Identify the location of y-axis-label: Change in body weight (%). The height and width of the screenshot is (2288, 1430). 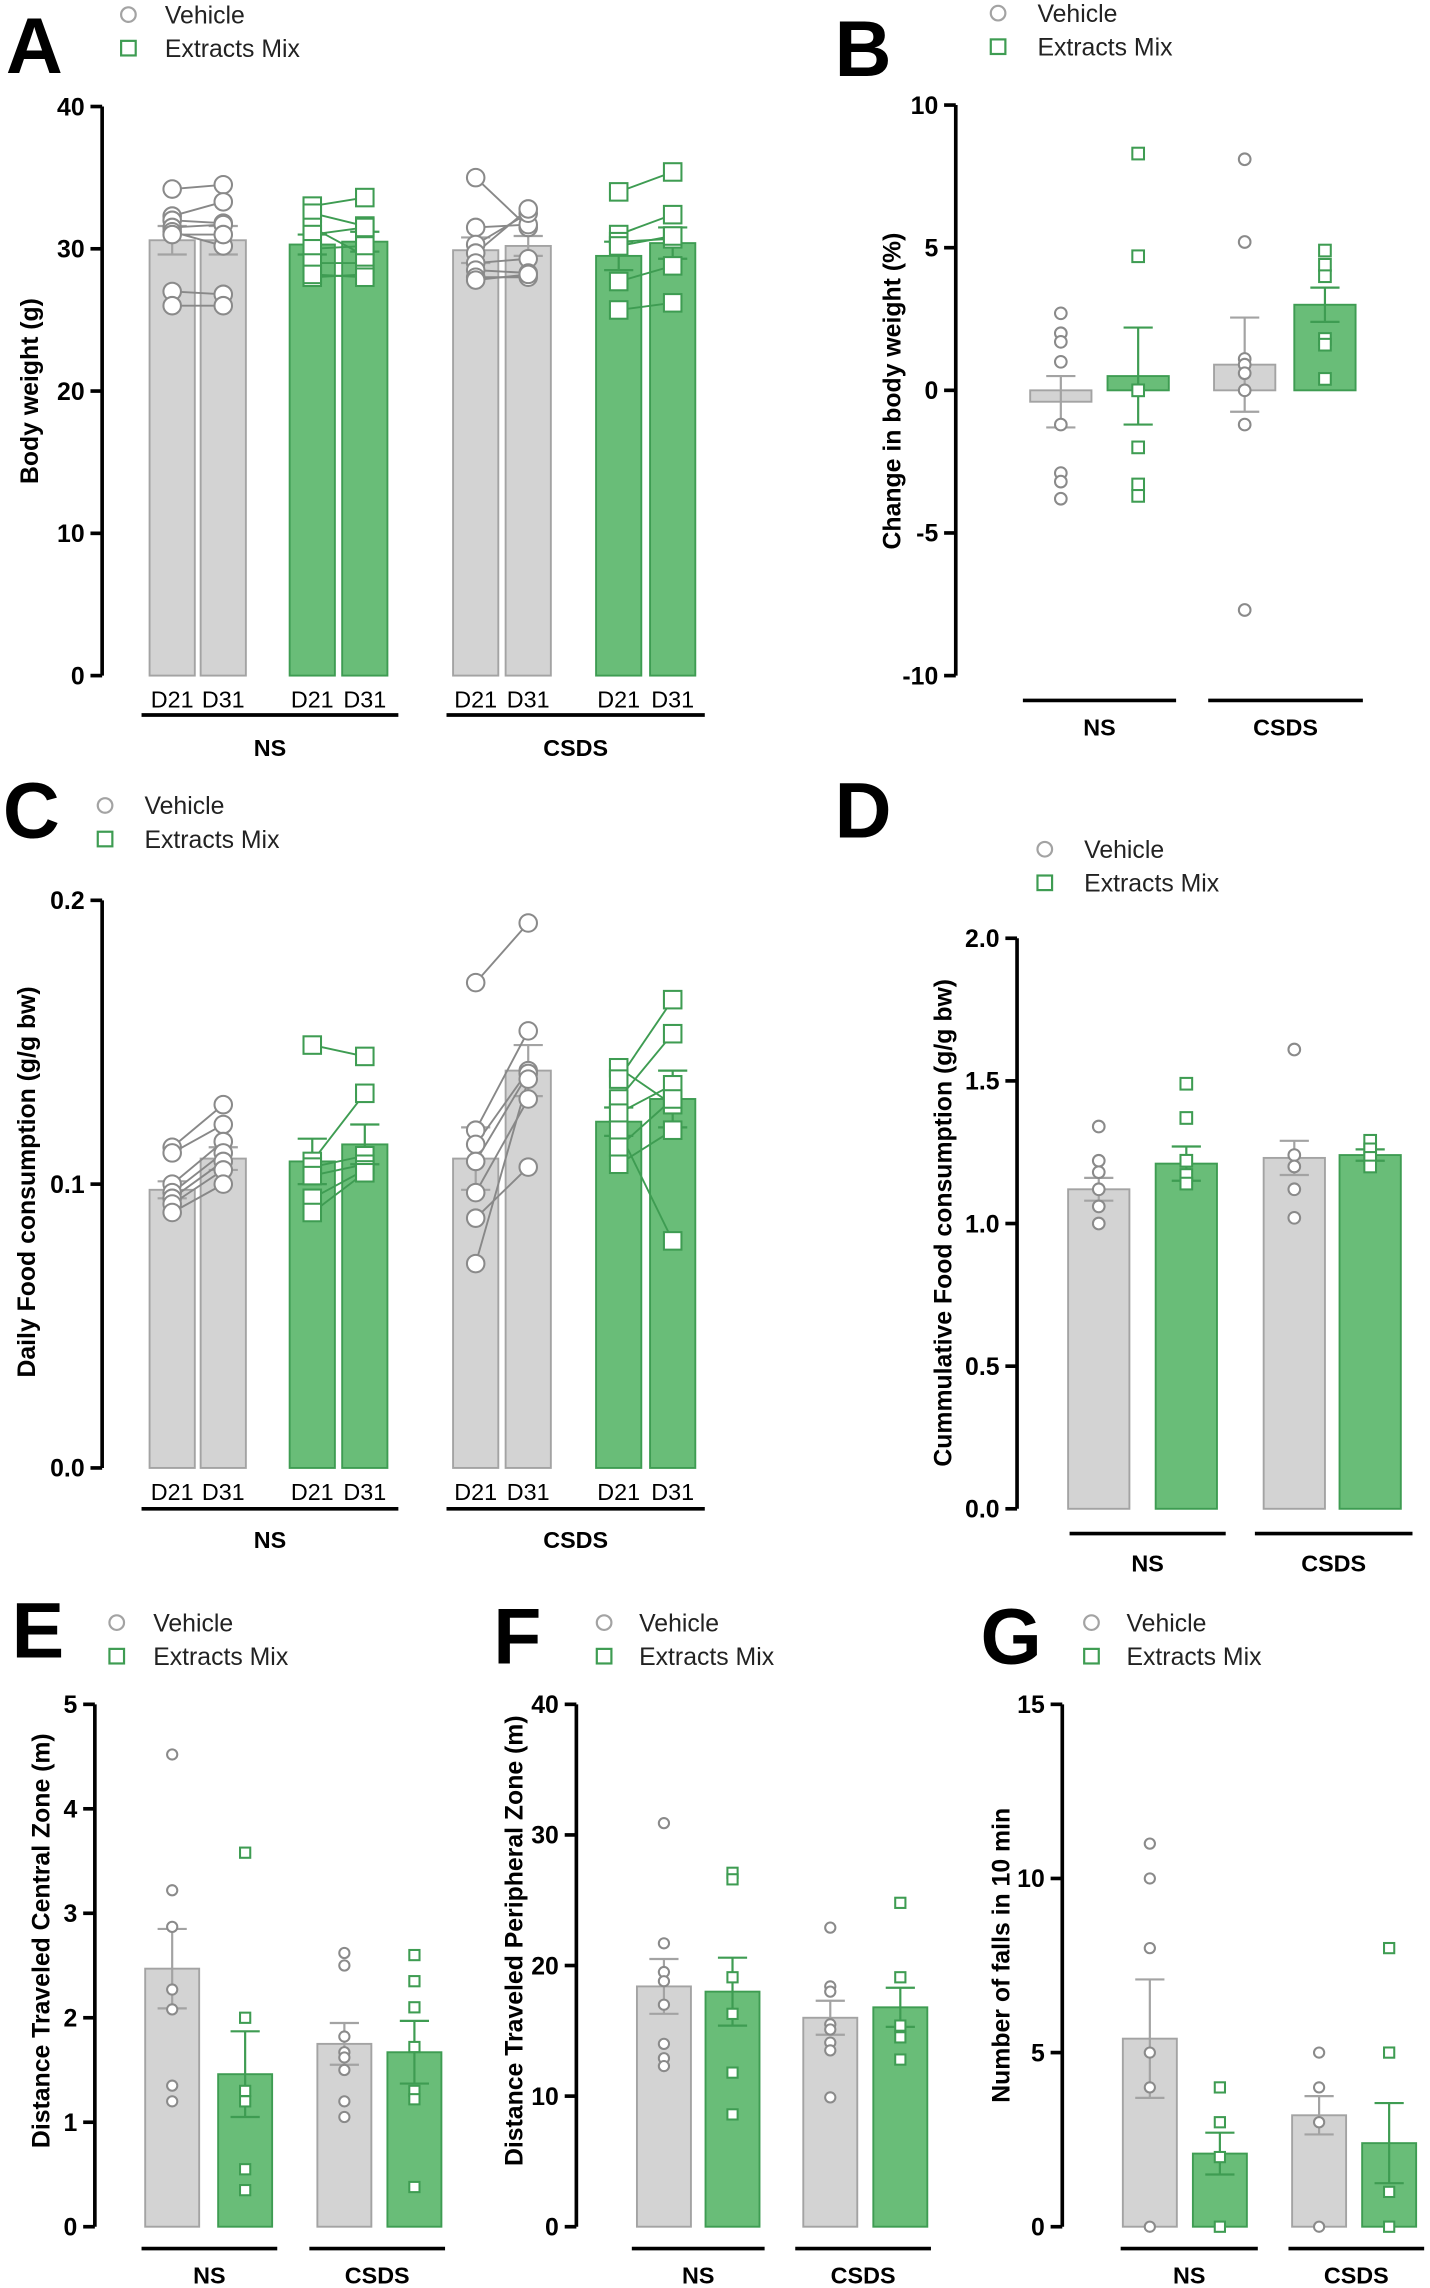
(892, 391).